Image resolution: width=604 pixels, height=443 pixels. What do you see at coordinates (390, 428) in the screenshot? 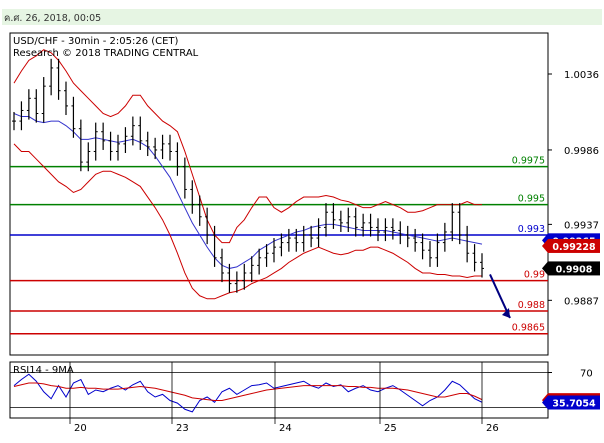
I see `x-tick-label: 25` at bounding box center [390, 428].